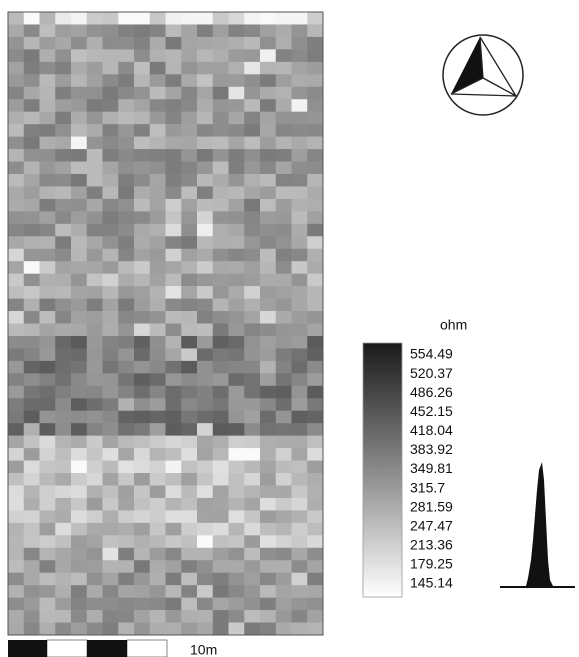 The image size is (579, 657). What do you see at coordinates (431, 411) in the screenshot?
I see `legend-label: 452.15` at bounding box center [431, 411].